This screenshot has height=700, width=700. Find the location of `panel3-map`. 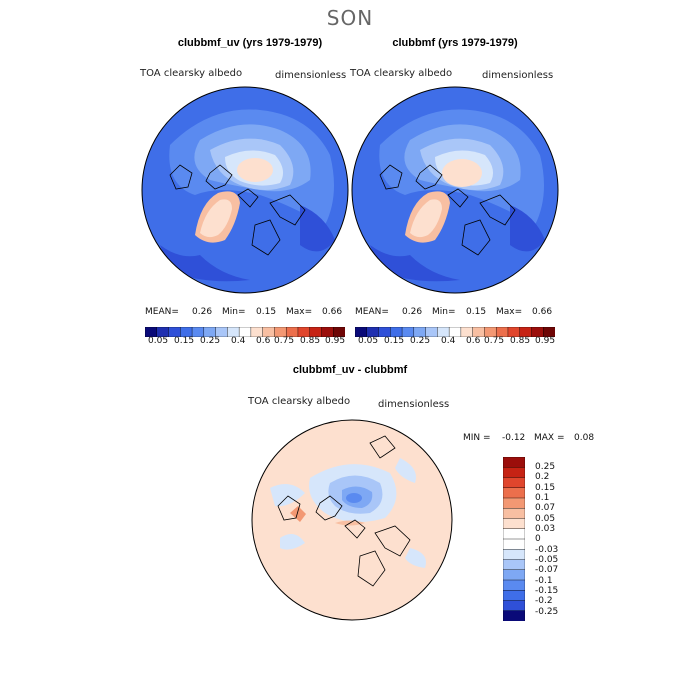

panel3-map is located at coordinates (352, 520).